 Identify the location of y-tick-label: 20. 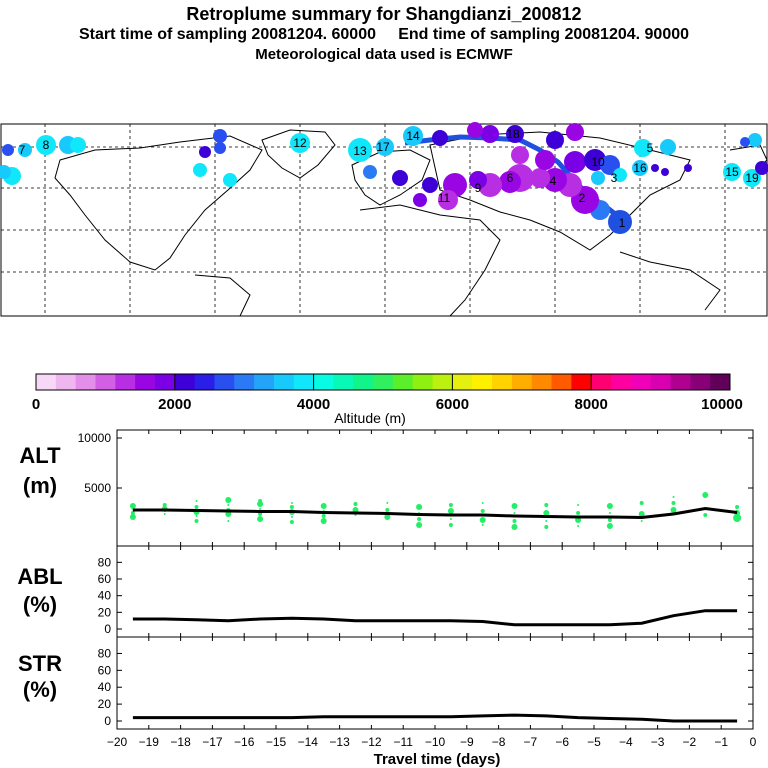
(105, 704).